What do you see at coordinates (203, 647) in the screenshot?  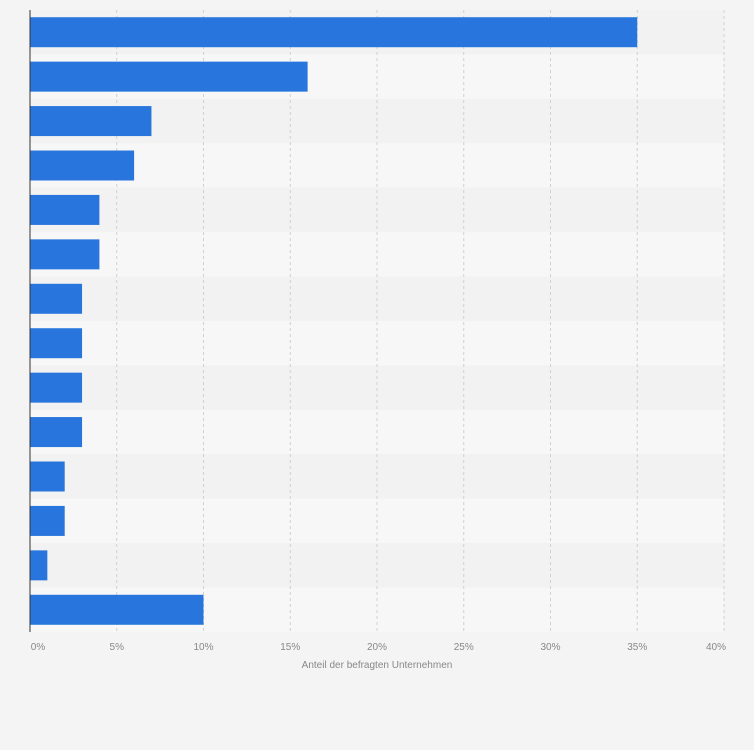 I see `x-tick-label: 10%` at bounding box center [203, 647].